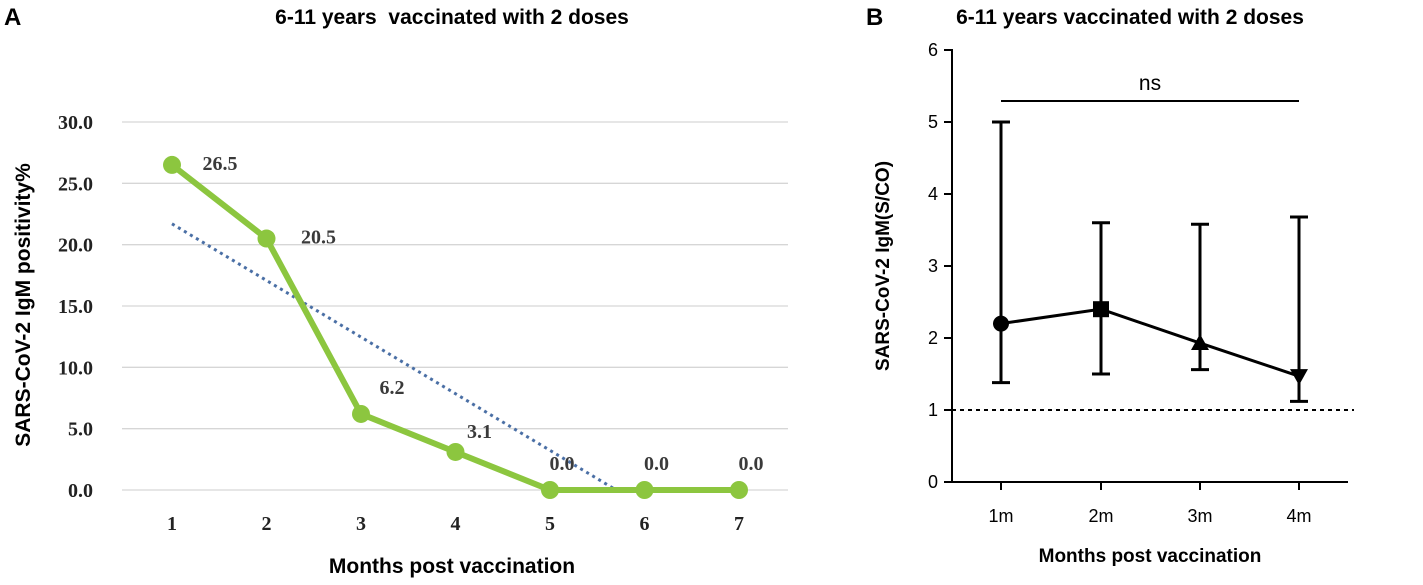  I want to click on chart-b-x-tick-label: 3m, so click(1199, 516).